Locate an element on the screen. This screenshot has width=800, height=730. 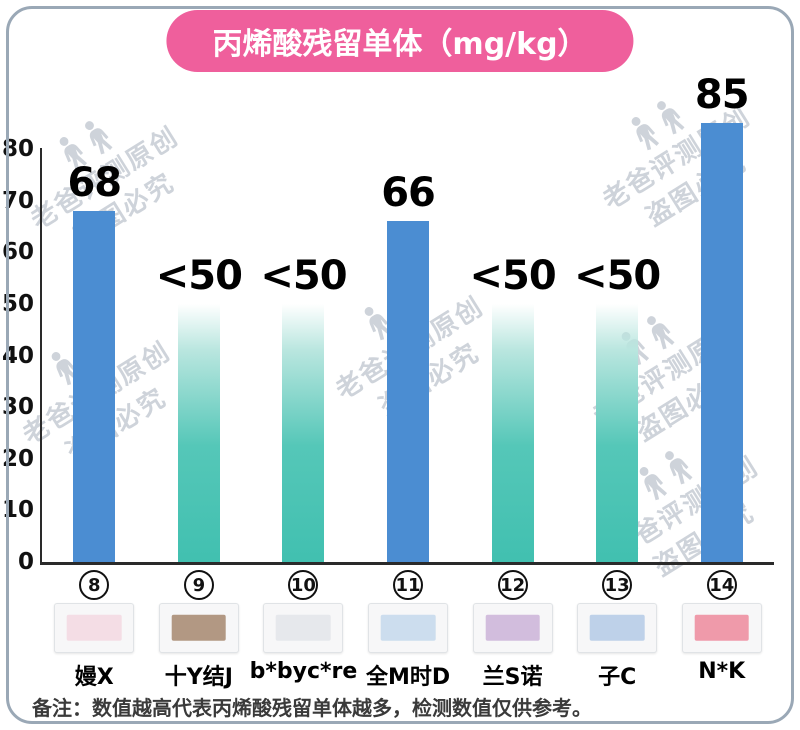
product-cell: 14 N*K is located at coordinates (721, 630).